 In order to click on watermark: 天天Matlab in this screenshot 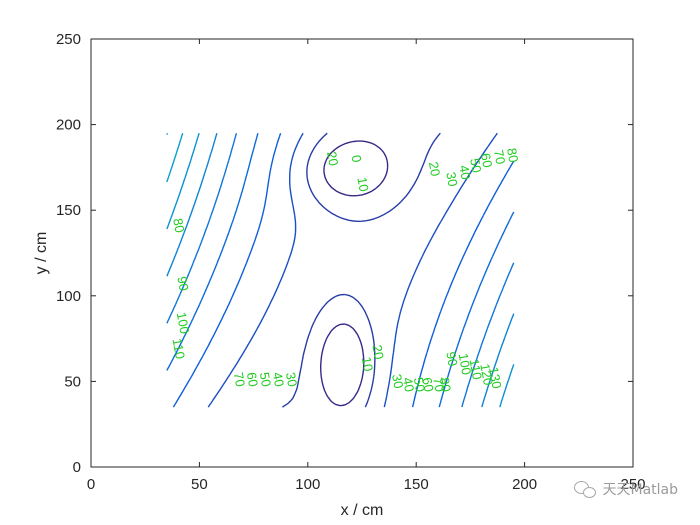, I will do `click(626, 489)`.